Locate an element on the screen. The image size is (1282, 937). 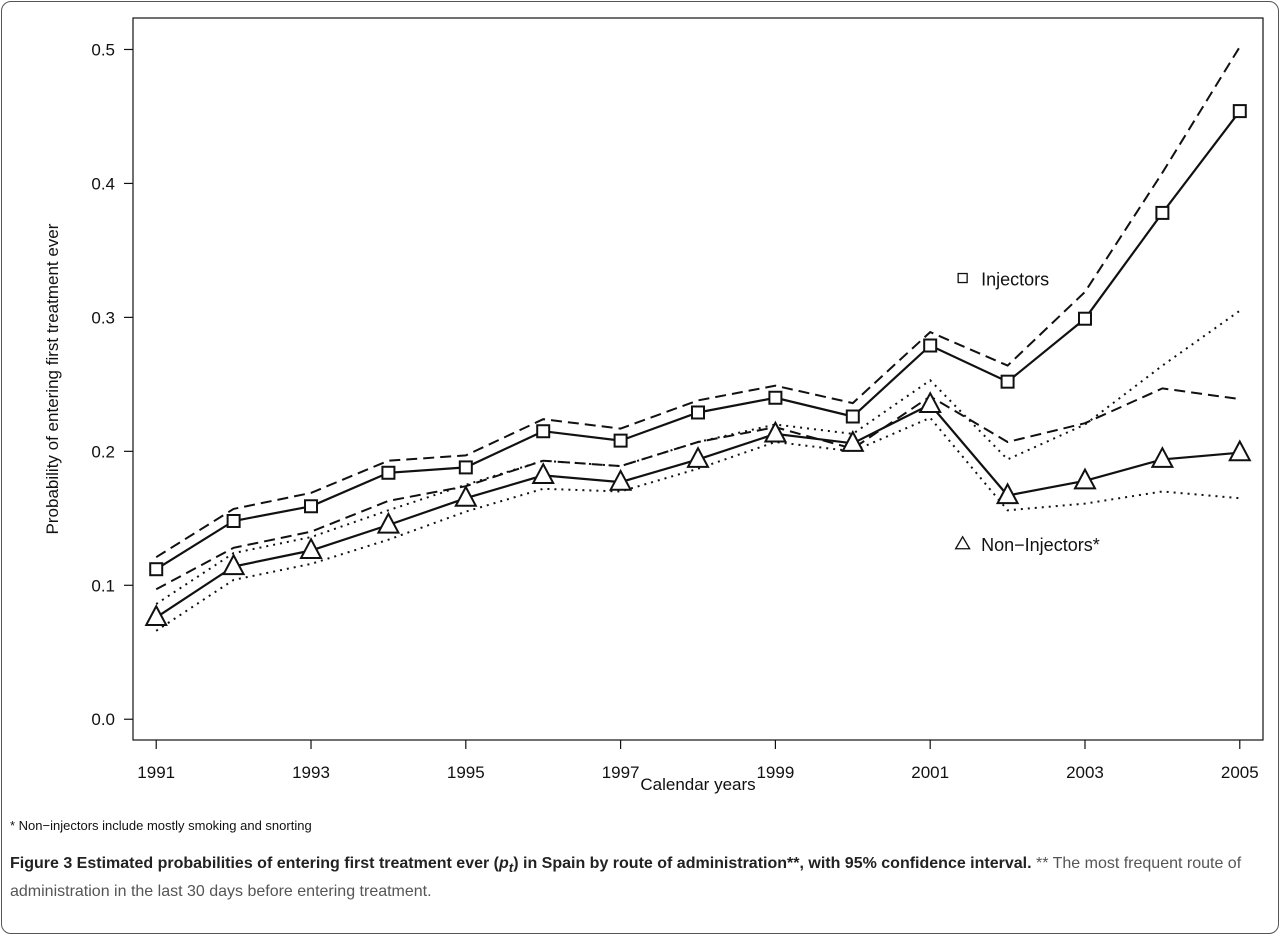
x-tick-label: 1995 is located at coordinates (466, 772).